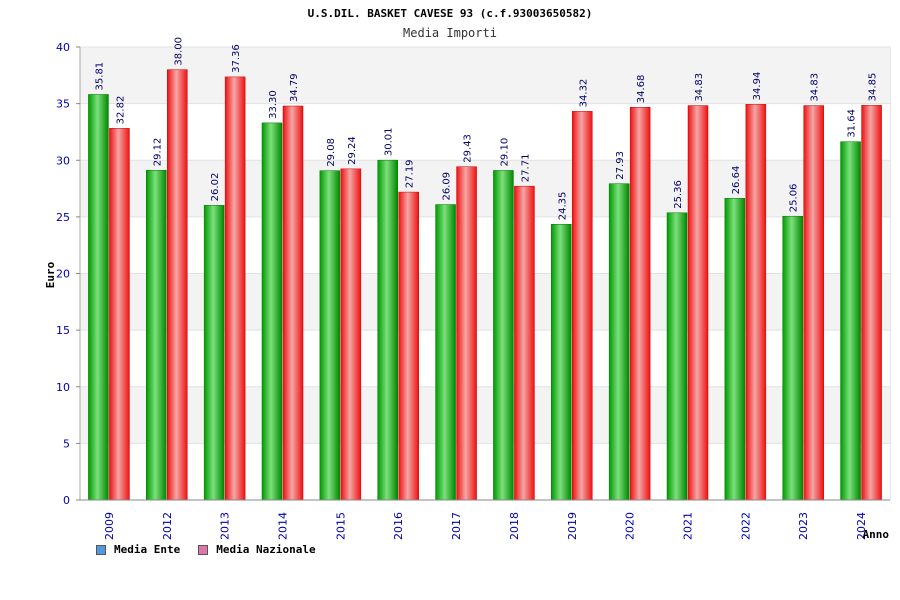 The height and width of the screenshot is (600, 900). What do you see at coordinates (852, 123) in the screenshot?
I see `data-label: 31.64` at bounding box center [852, 123].